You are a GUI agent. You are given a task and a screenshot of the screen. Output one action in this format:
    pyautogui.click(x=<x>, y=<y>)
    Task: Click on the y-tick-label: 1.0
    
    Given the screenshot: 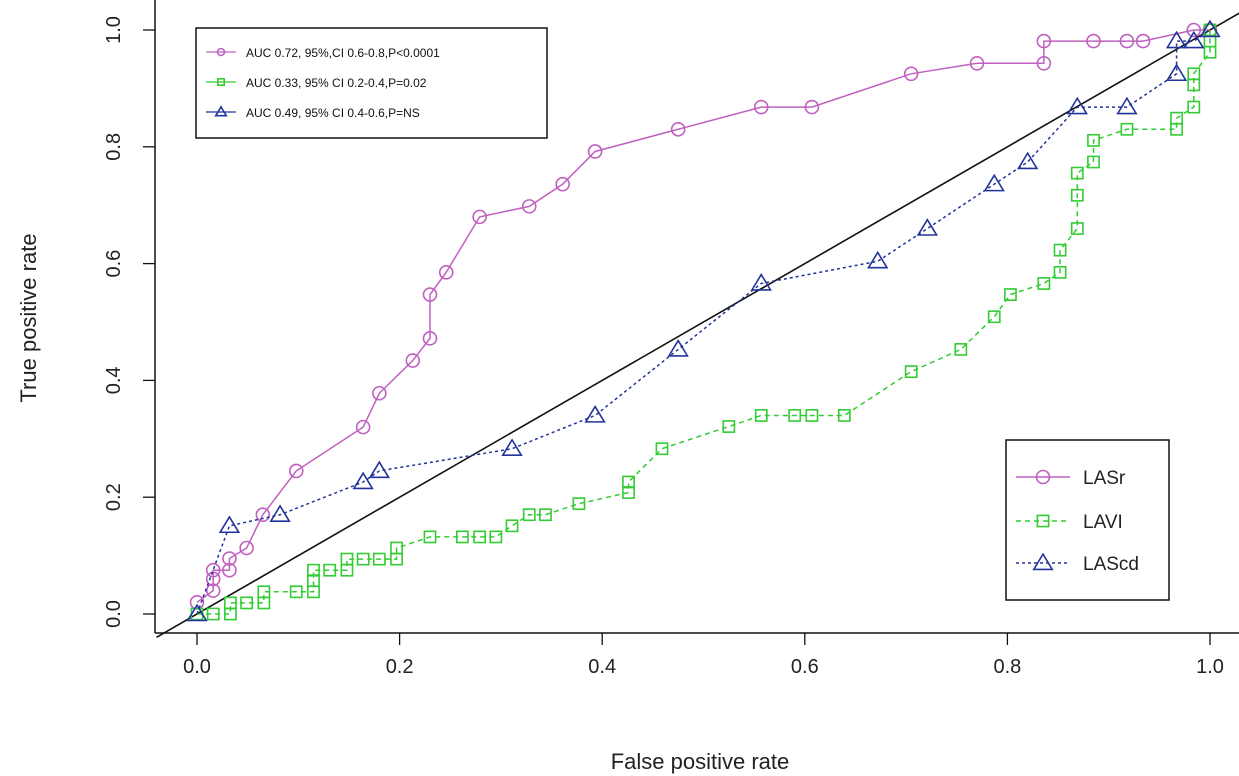 What is the action you would take?
    pyautogui.click(x=114, y=30)
    